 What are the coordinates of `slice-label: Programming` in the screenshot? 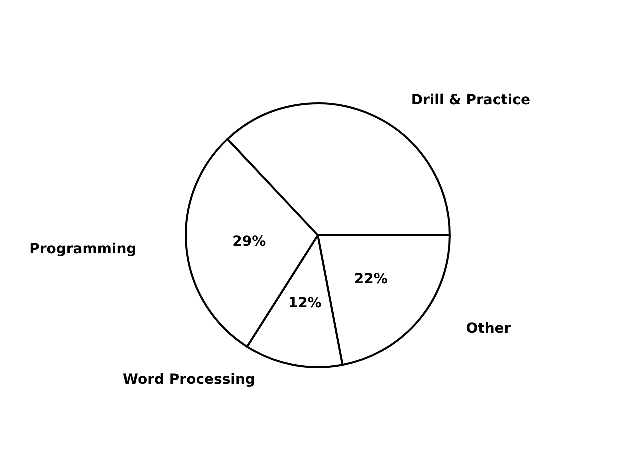 It's located at (83, 249).